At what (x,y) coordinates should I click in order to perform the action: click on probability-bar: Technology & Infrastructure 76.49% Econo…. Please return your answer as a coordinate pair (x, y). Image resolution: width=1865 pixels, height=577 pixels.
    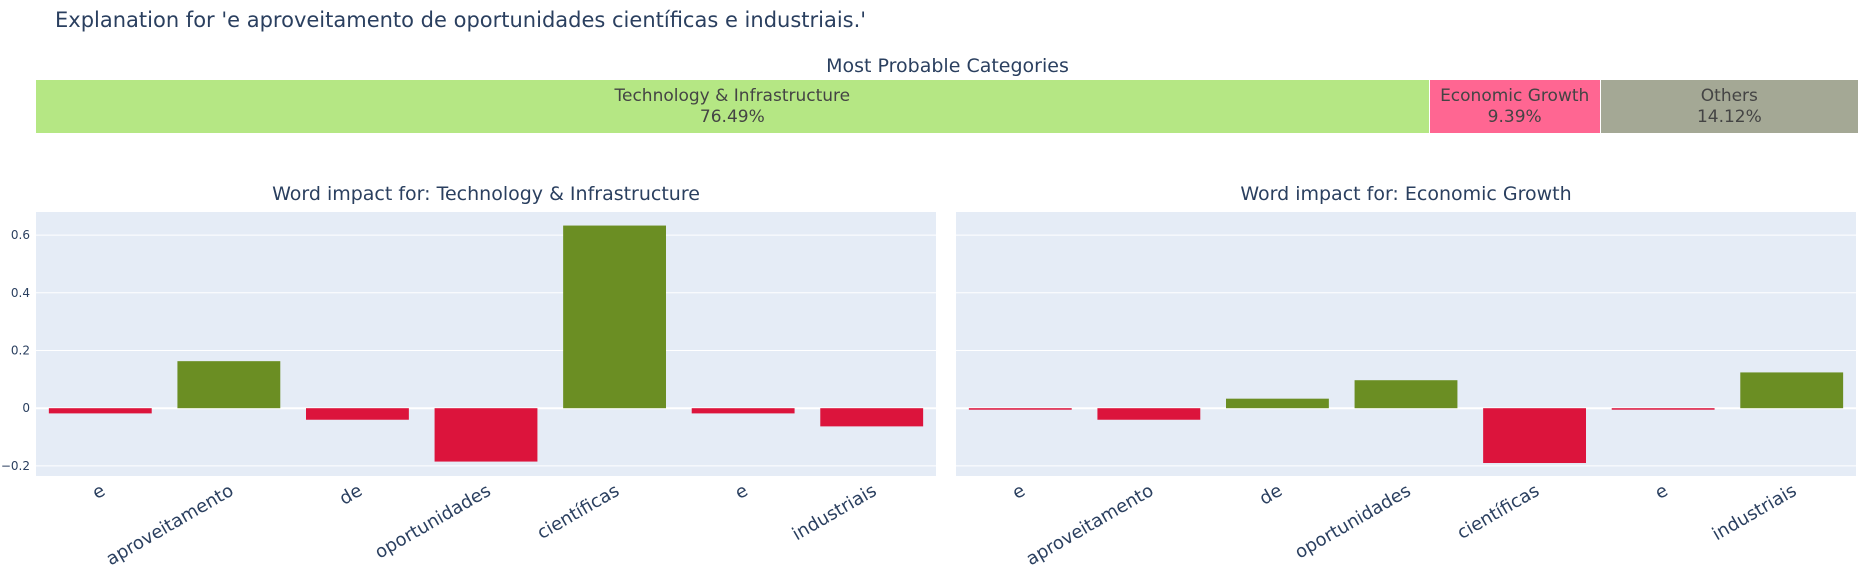
    Looking at the image, I should click on (947, 106).